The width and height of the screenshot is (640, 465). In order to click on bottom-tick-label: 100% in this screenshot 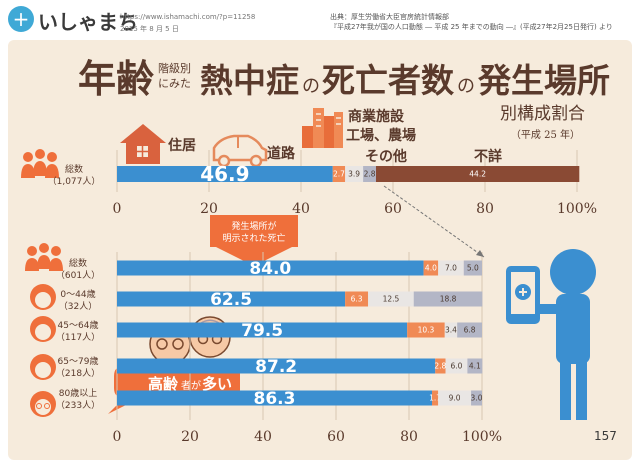, I will do `click(482, 437)`.